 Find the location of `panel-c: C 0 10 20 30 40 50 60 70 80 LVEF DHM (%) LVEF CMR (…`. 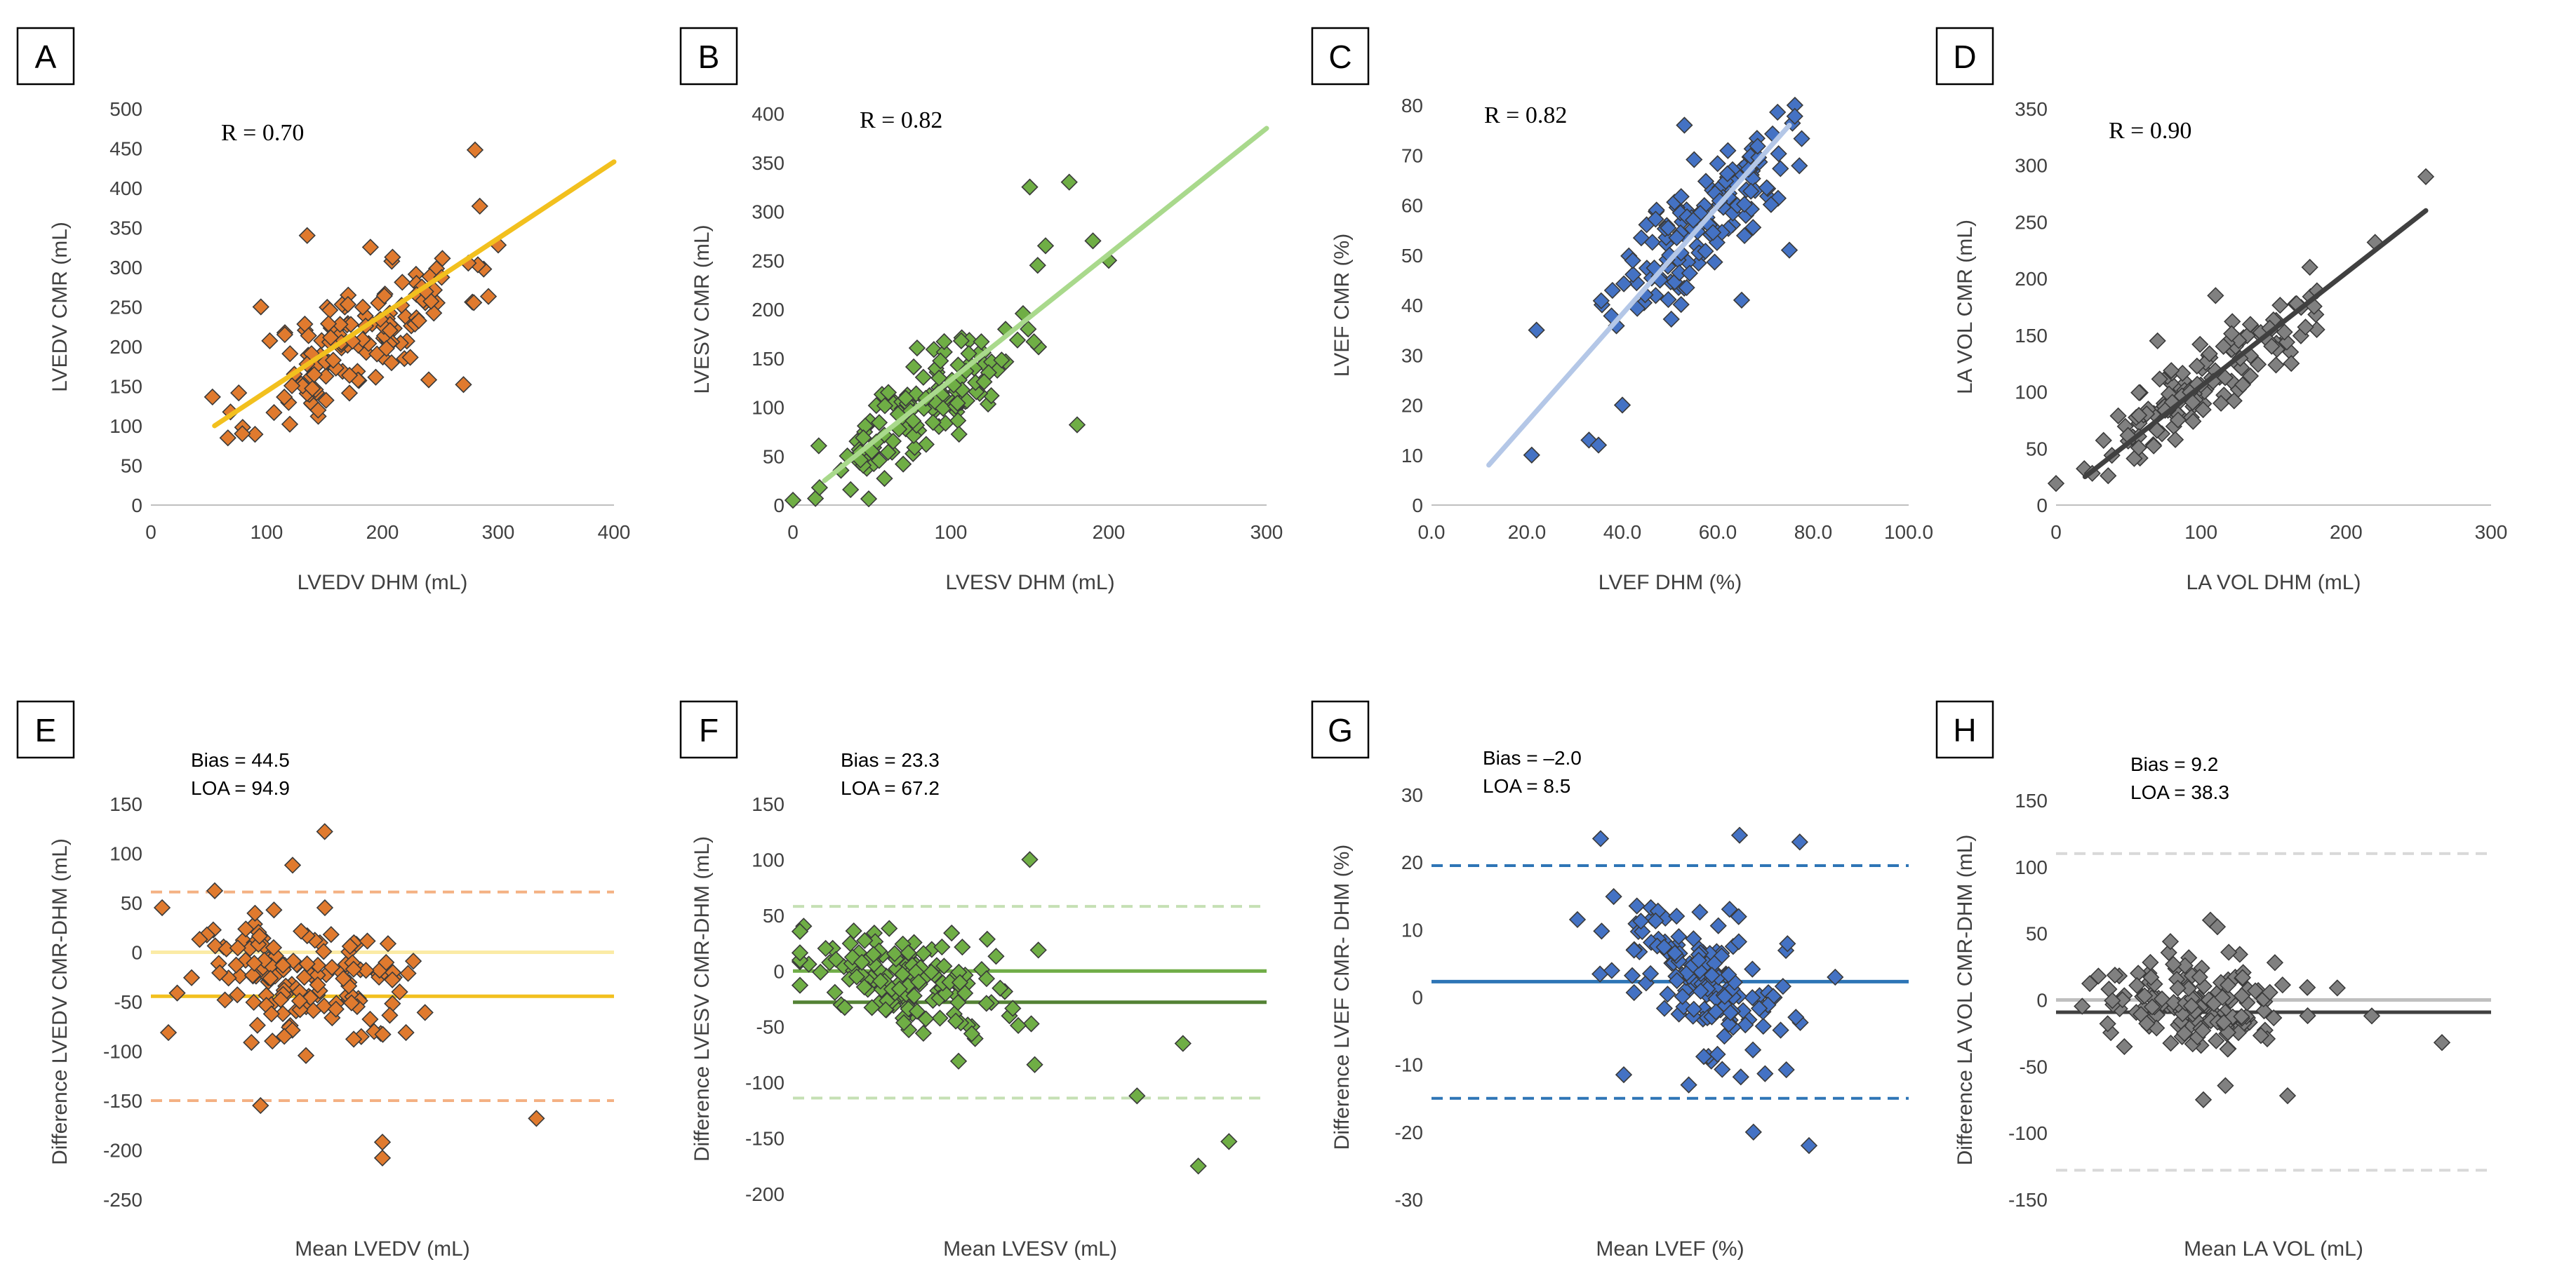

panel-c: C 0 10 20 30 40 50 60 70 80 LVEF DHM (%) LVEF CMR (… is located at coordinates (1622, 310).